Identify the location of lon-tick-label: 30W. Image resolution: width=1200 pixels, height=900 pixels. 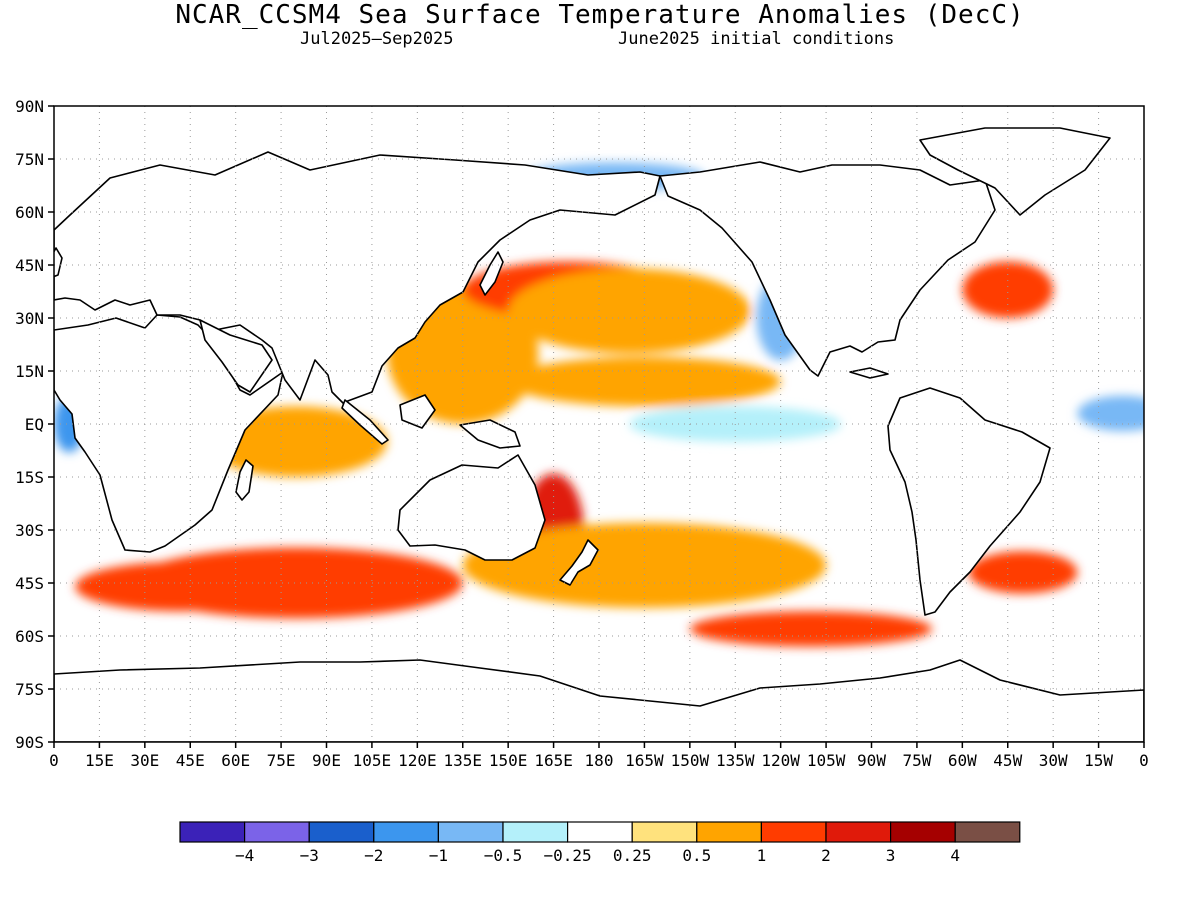
(1053, 760).